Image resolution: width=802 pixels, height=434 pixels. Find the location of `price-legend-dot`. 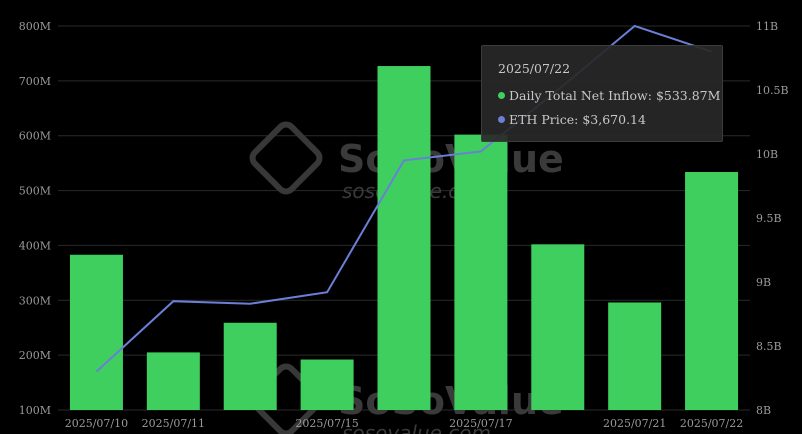

price-legend-dot is located at coordinates (501, 119).